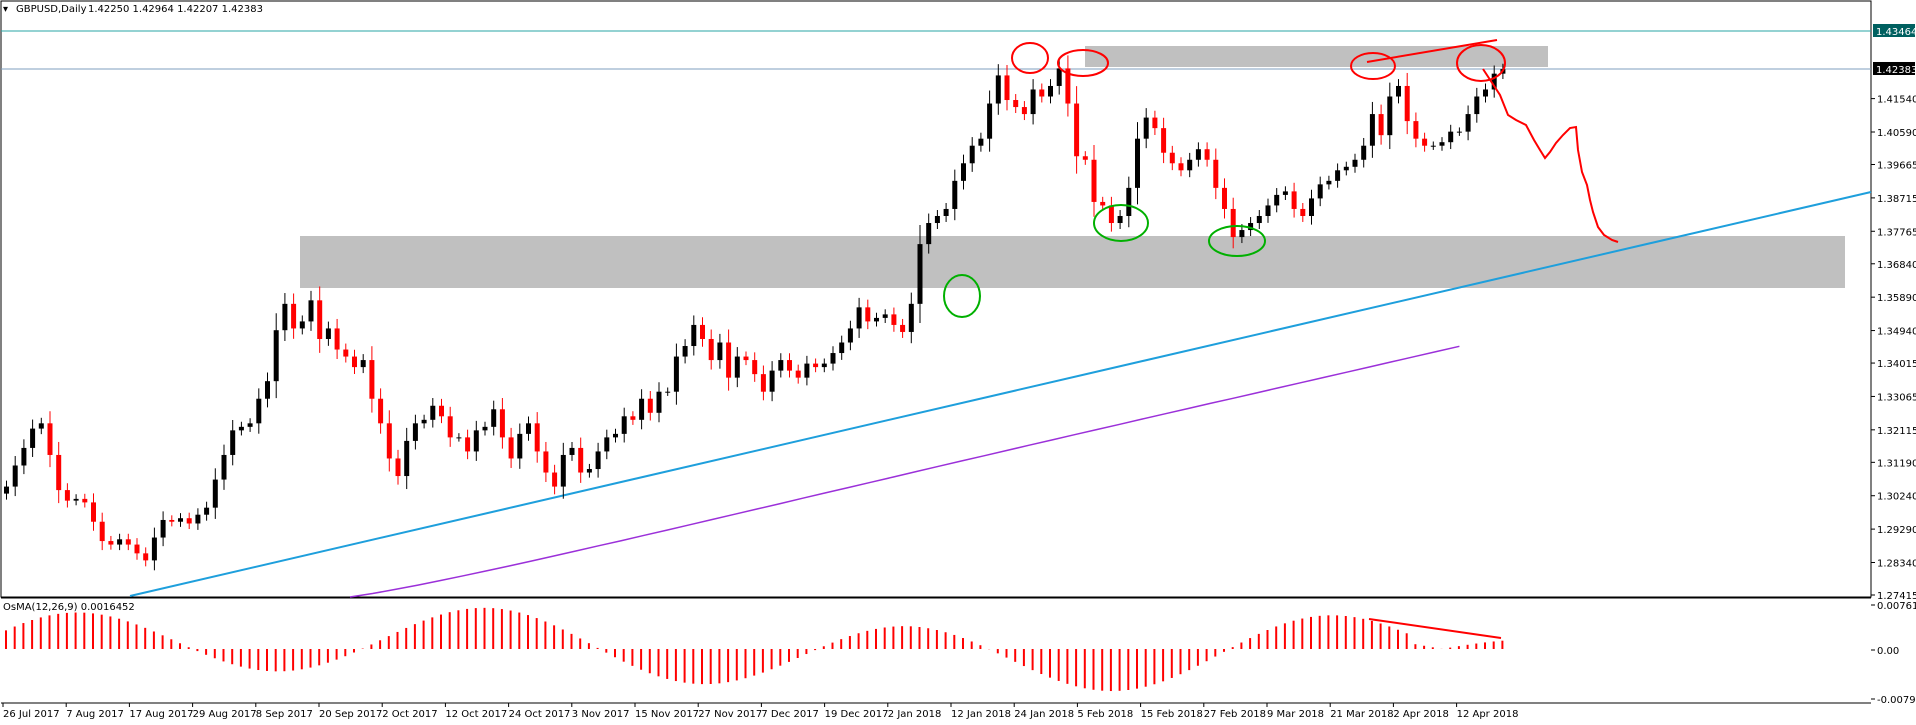  I want to click on price-divergence-line, so click(1432, 51).